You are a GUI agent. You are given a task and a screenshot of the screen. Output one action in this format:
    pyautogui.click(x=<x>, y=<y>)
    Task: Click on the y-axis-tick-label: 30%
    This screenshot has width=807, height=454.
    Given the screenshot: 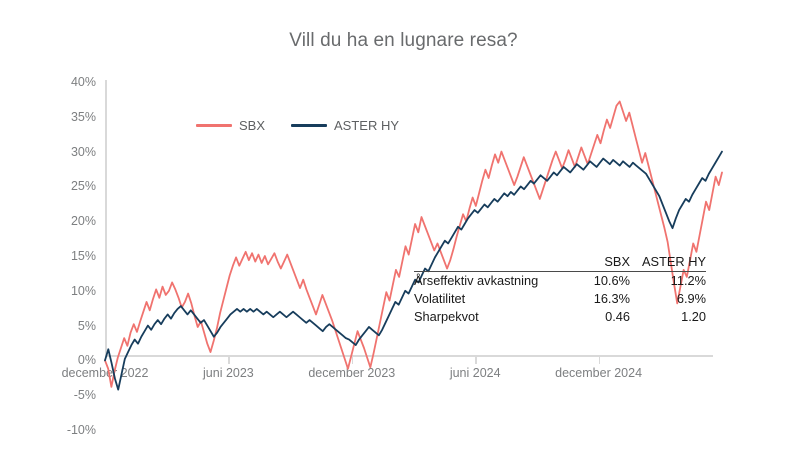 What is the action you would take?
    pyautogui.click(x=83, y=151)
    